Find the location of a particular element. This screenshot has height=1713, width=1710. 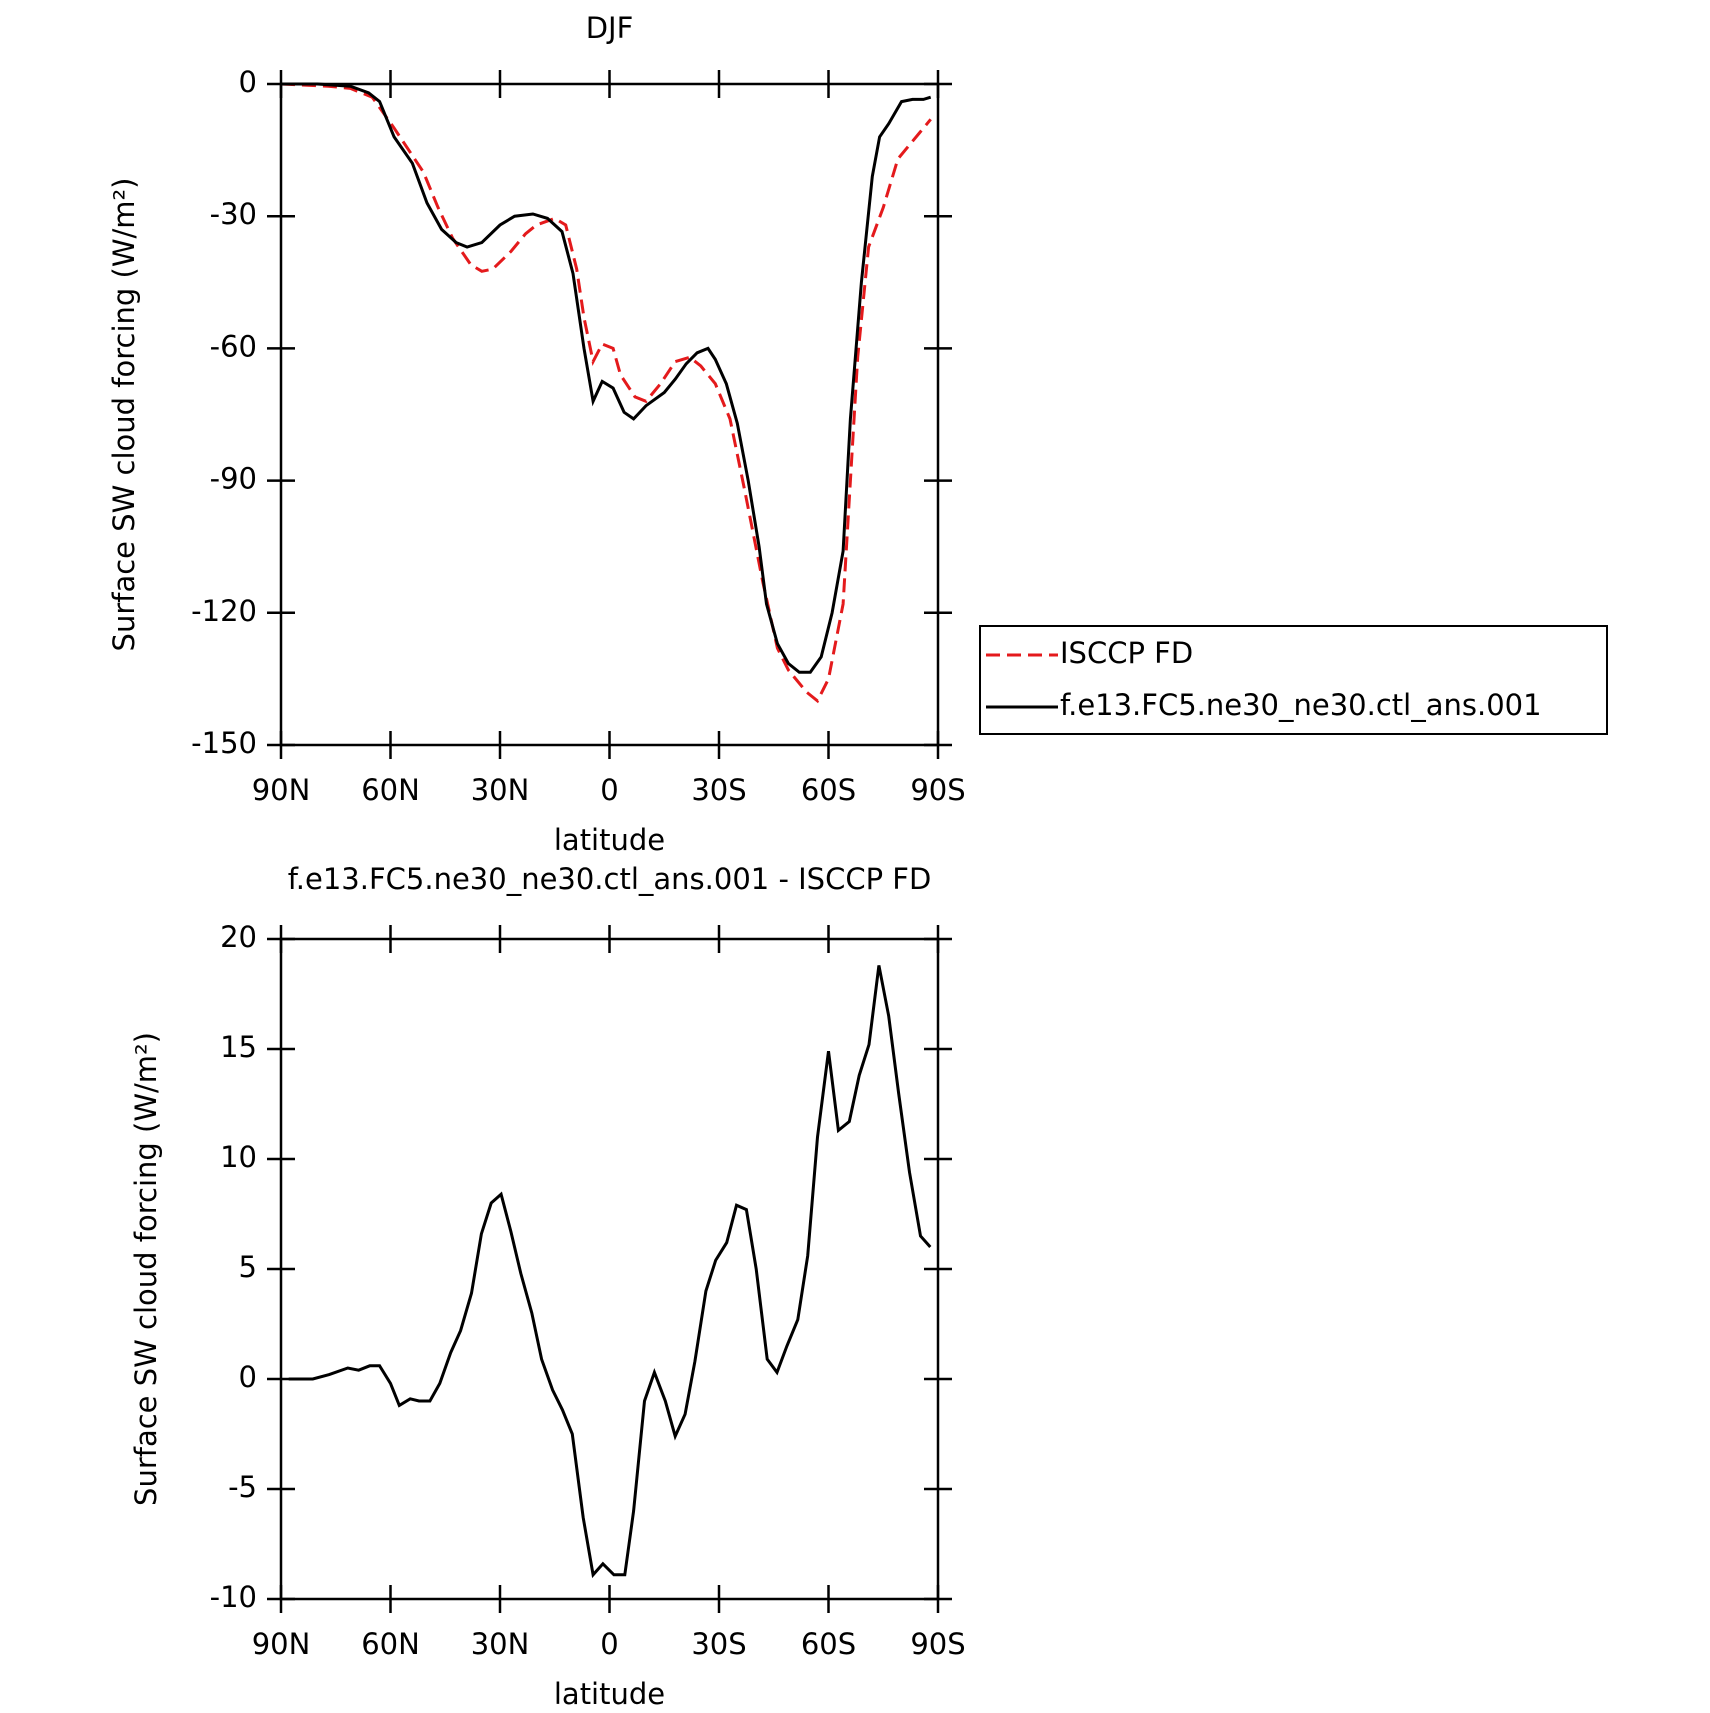

y-tick-label: -60 is located at coordinates (233, 346).